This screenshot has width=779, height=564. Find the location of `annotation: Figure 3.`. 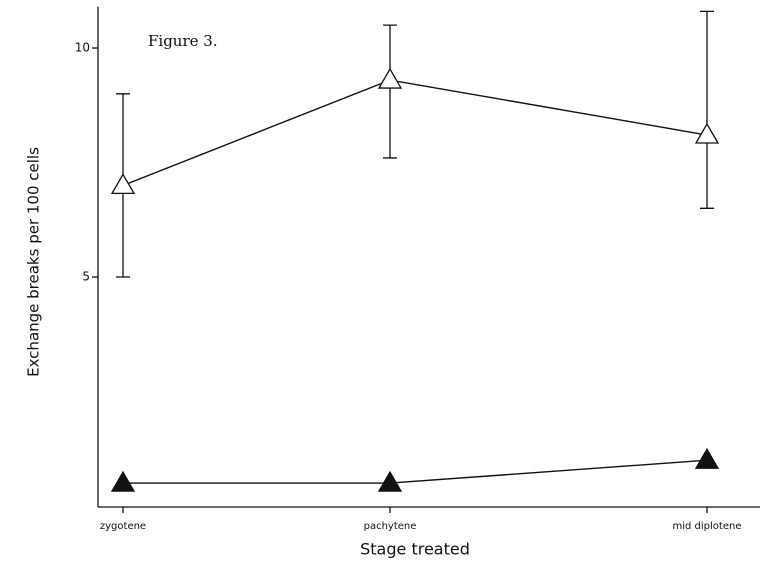

annotation: Figure 3. is located at coordinates (183, 41).